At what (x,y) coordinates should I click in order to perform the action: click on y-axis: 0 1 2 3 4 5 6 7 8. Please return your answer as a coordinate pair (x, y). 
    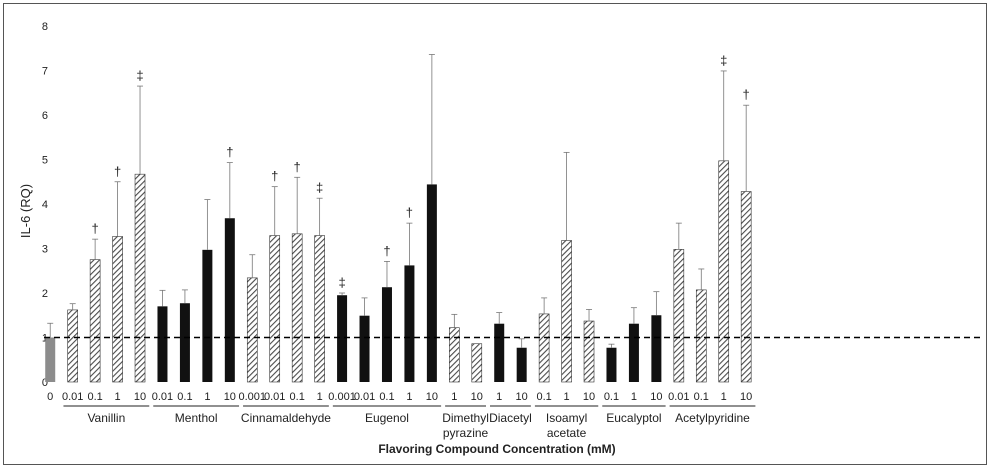
    Looking at the image, I should click on (45, 205).